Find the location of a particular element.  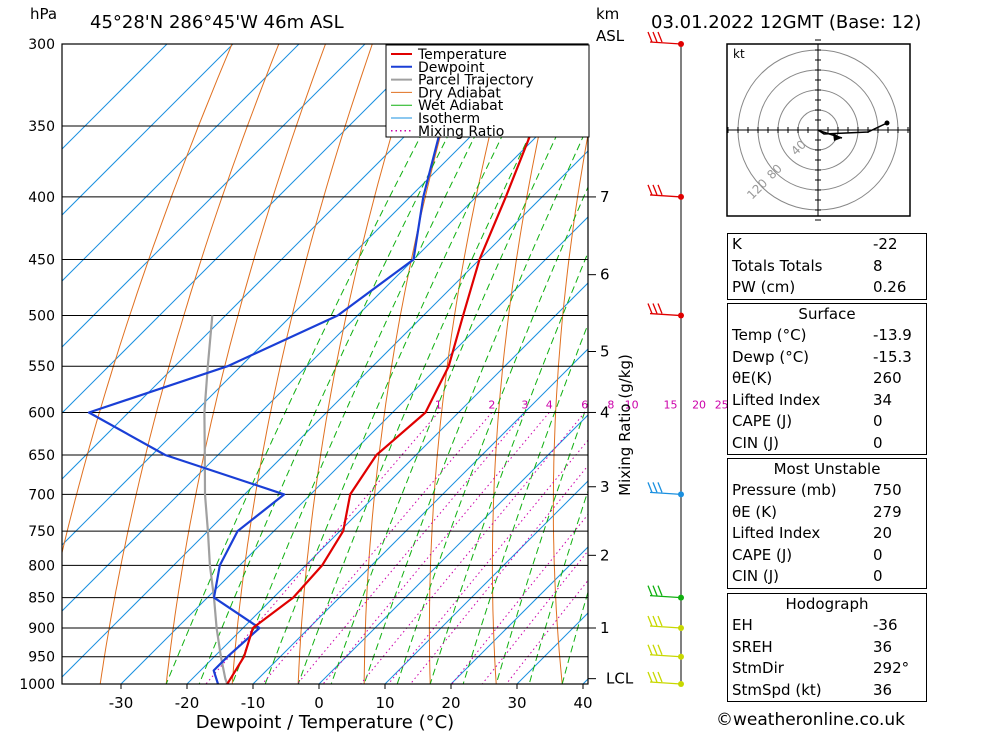

mixing-ratio-label: 1 is located at coordinates (438, 404).